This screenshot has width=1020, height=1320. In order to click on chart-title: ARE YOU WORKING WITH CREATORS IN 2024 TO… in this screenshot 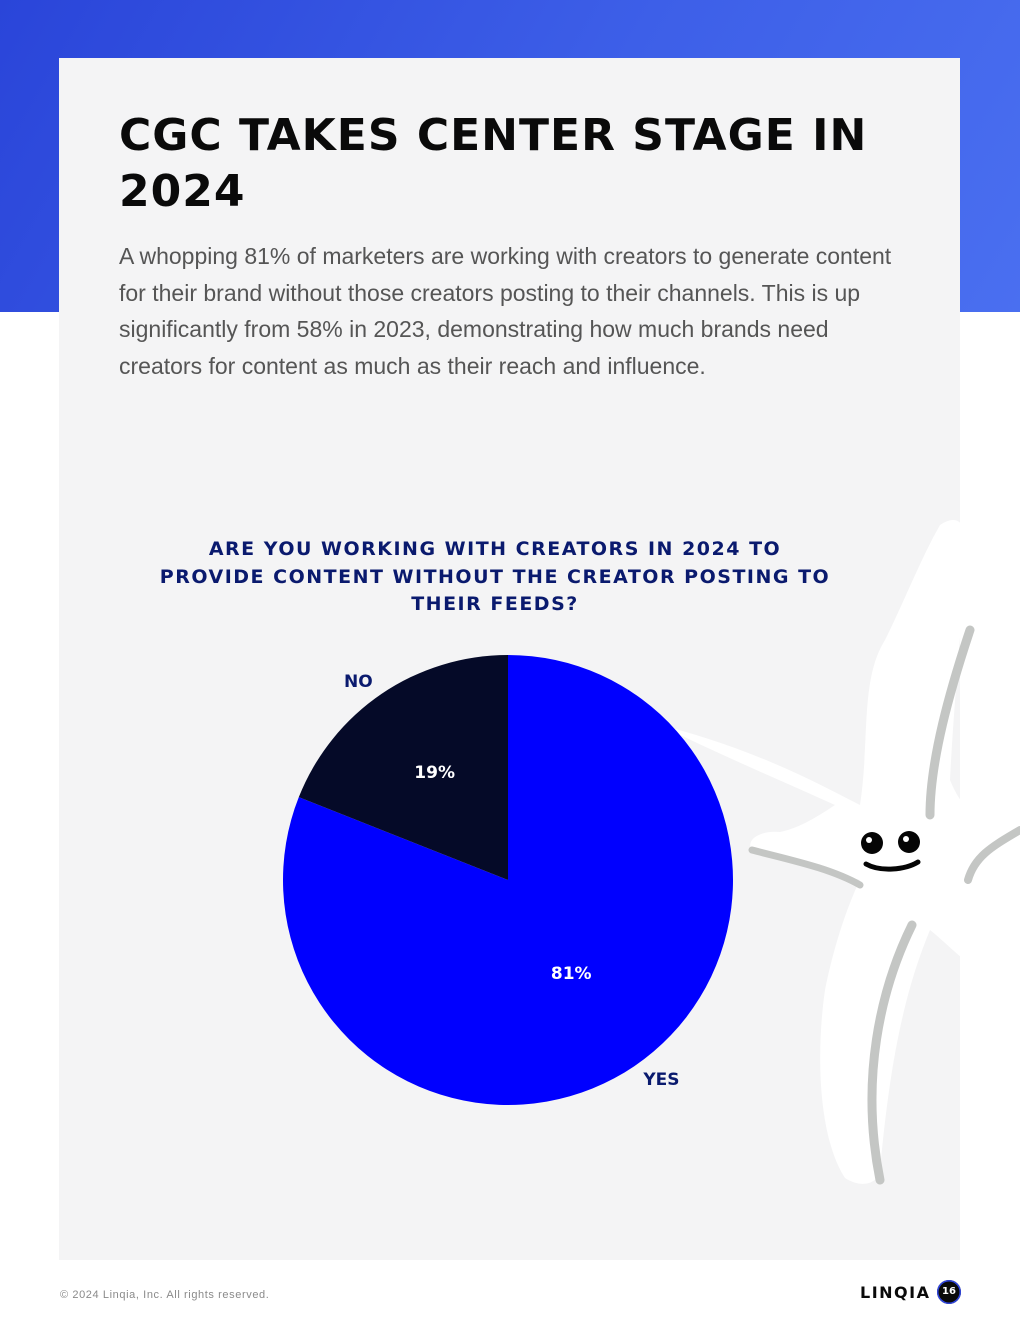, I will do `click(495, 576)`.